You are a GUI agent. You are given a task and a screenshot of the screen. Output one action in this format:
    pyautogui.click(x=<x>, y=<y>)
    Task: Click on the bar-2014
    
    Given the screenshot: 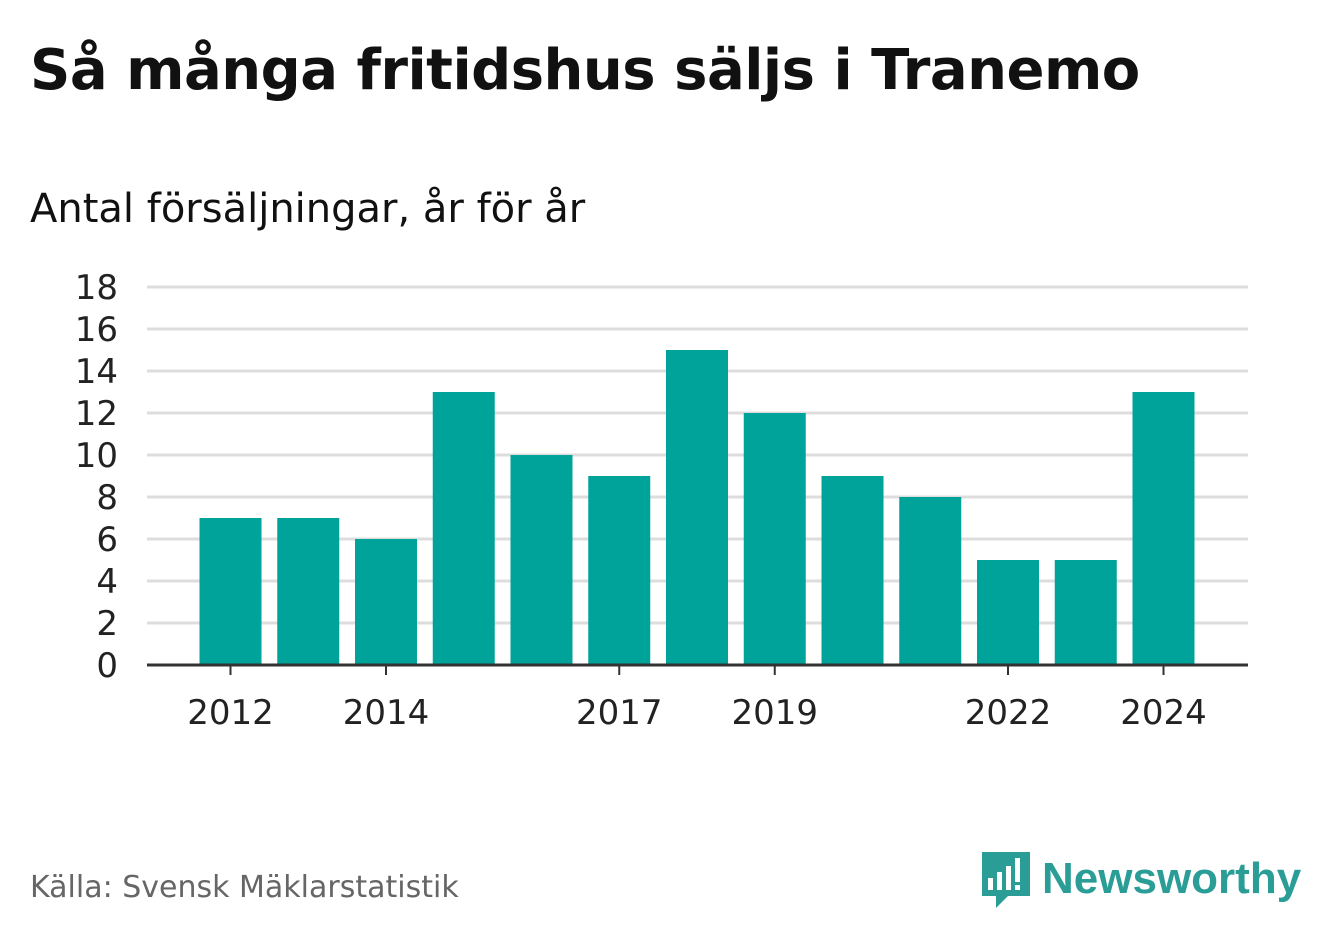 What is the action you would take?
    pyautogui.click(x=386, y=602)
    